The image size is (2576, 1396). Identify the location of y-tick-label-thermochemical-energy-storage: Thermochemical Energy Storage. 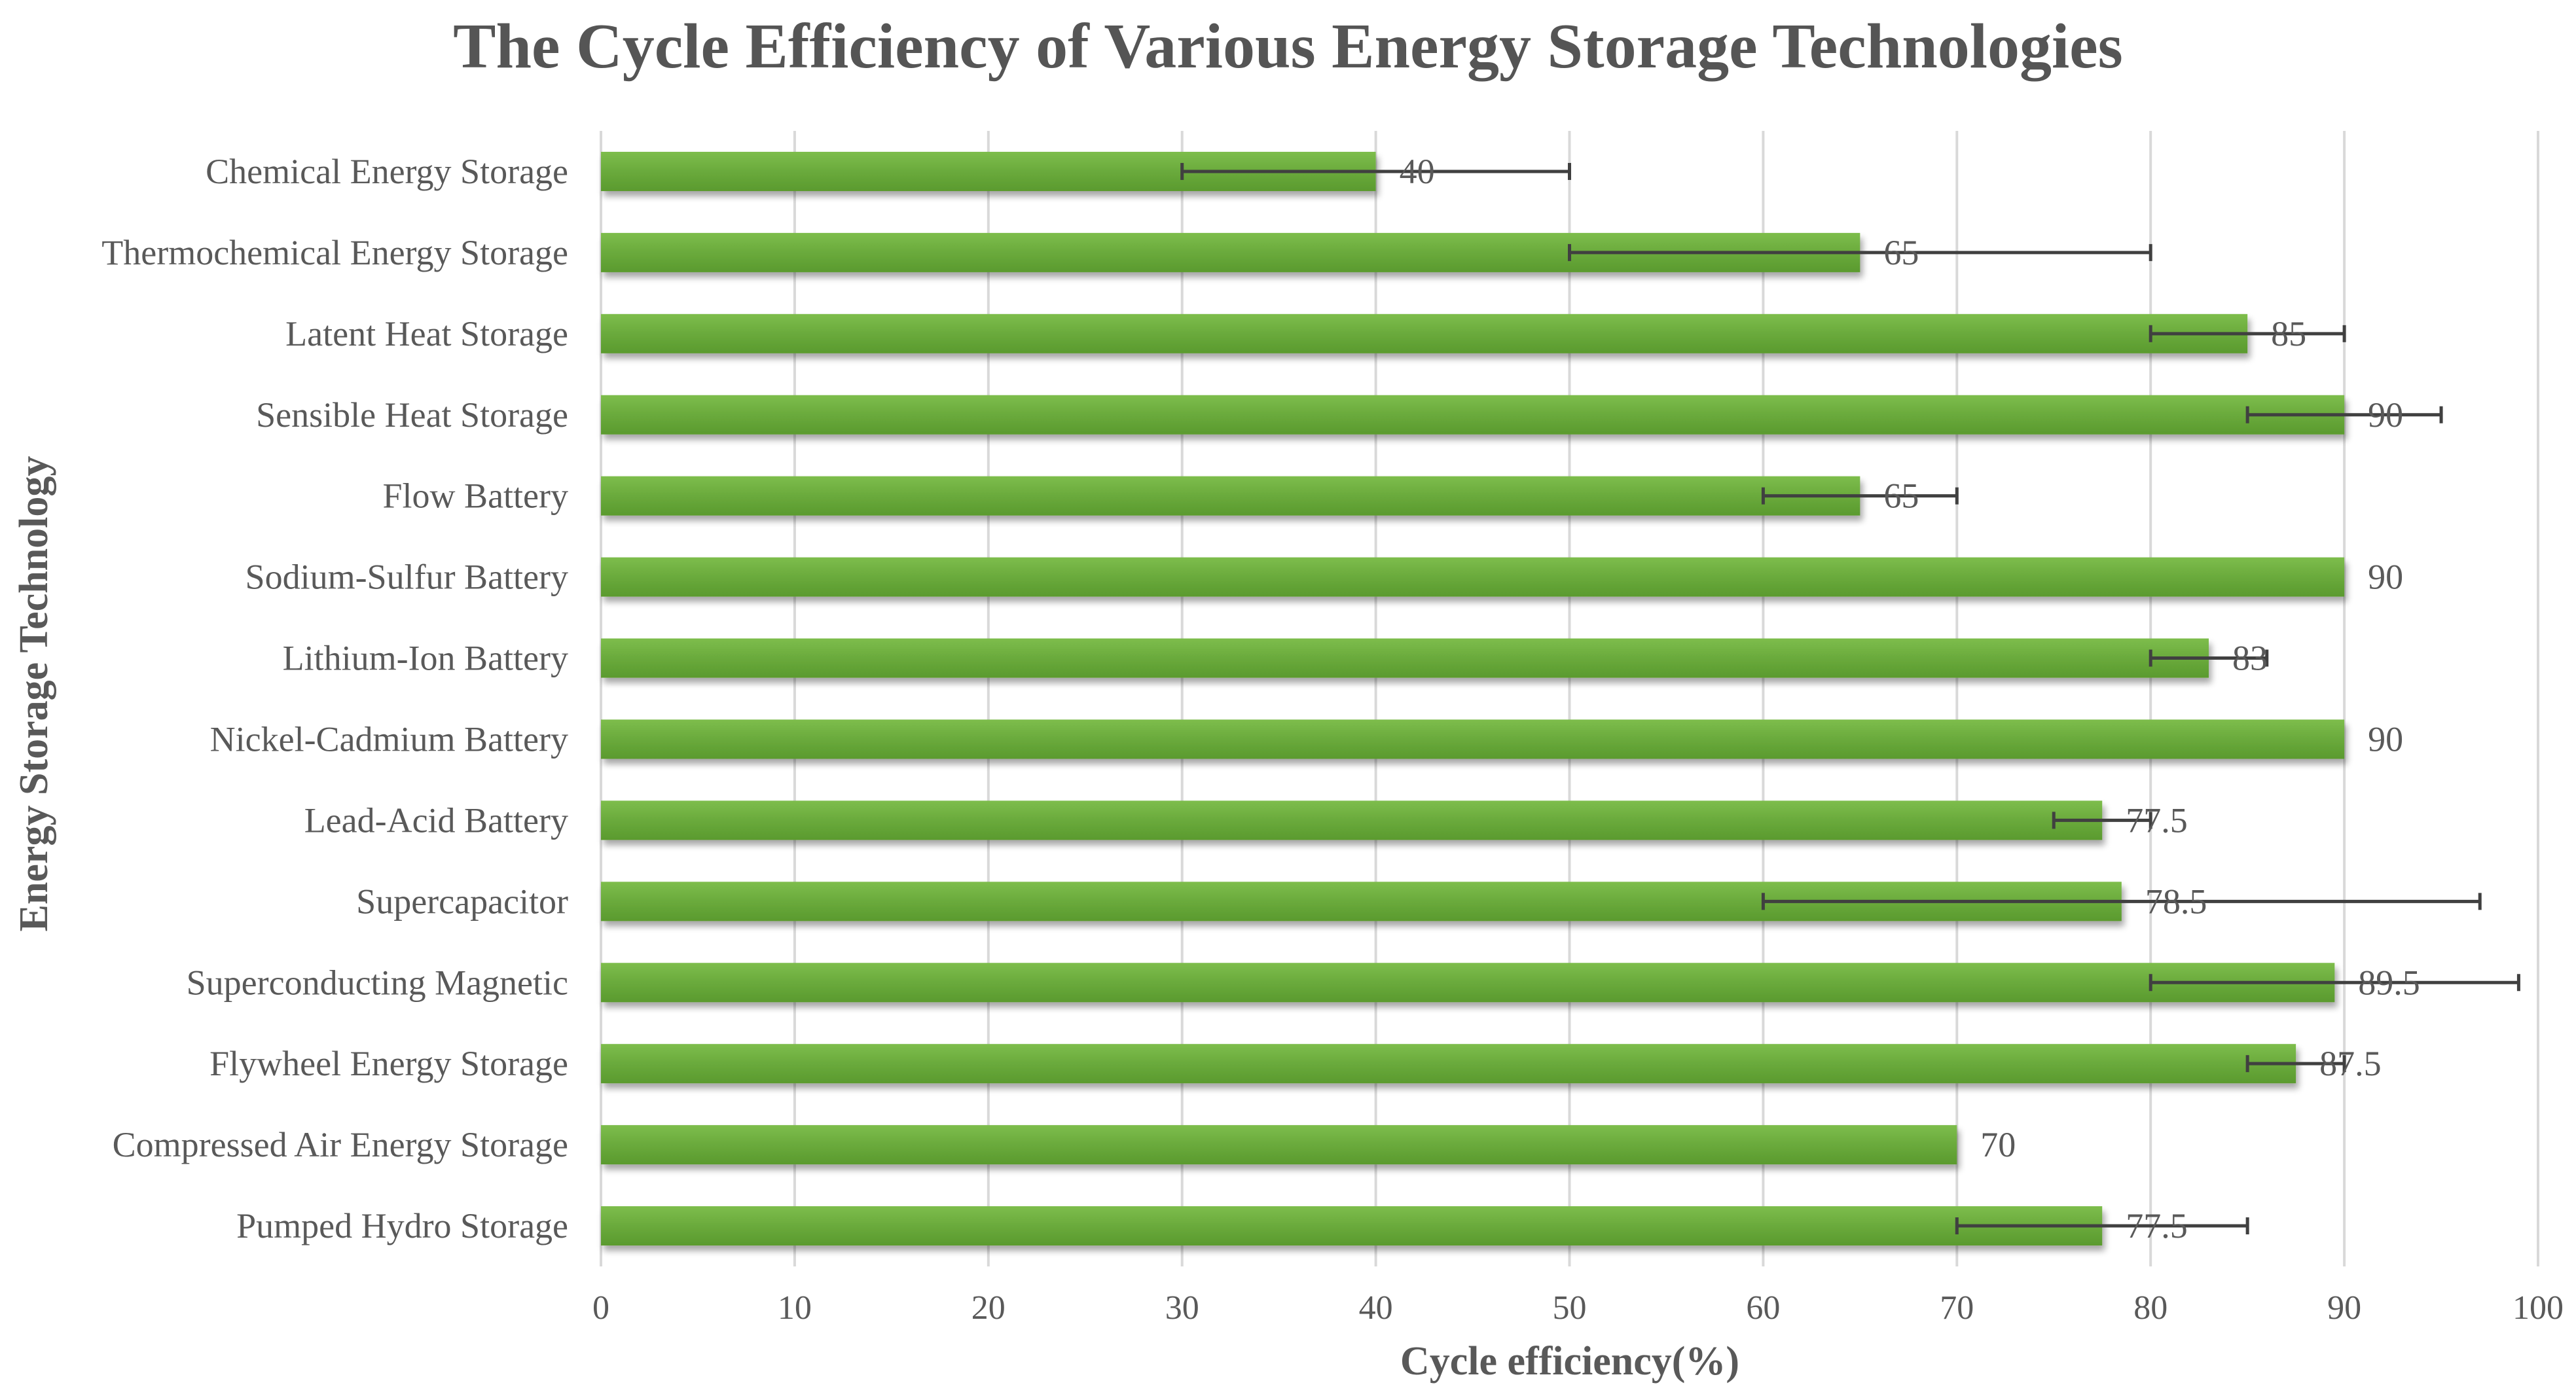
(334, 253).